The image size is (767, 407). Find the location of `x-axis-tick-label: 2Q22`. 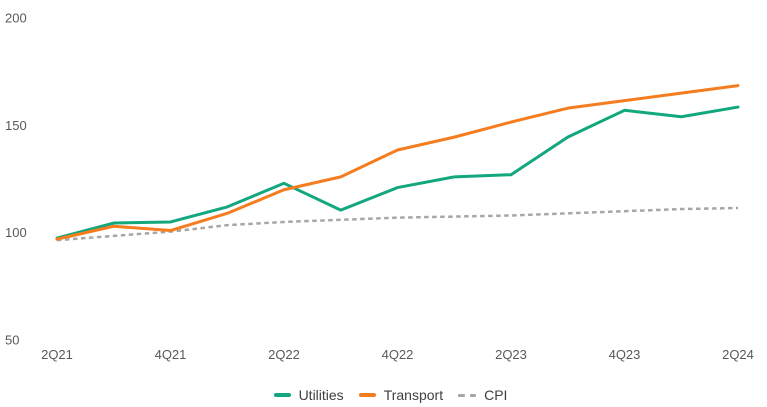

x-axis-tick-label: 2Q22 is located at coordinates (284, 354).